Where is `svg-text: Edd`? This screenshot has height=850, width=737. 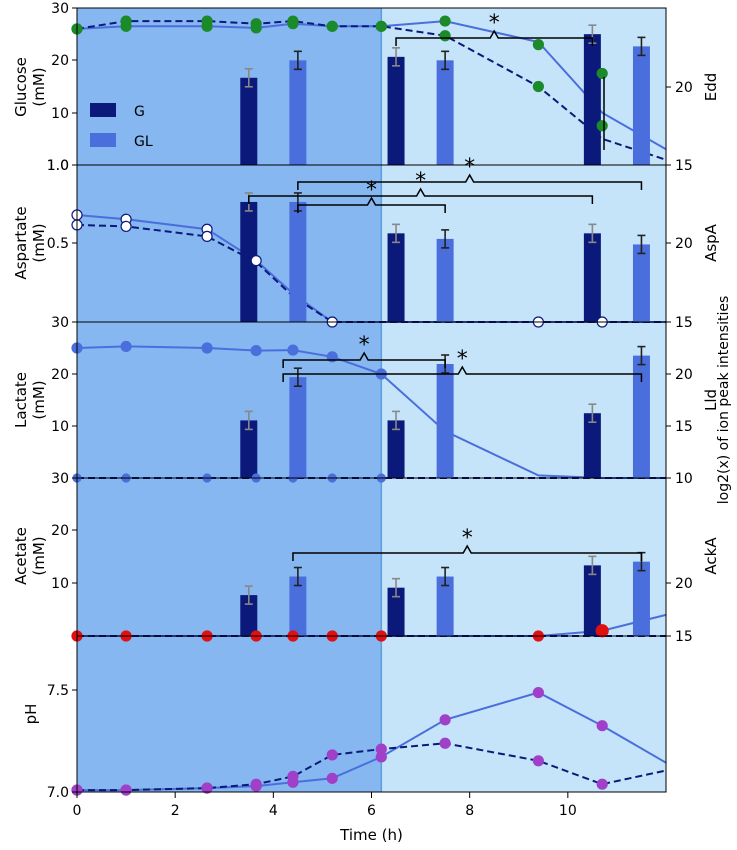 svg-text: Edd is located at coordinates (711, 87).